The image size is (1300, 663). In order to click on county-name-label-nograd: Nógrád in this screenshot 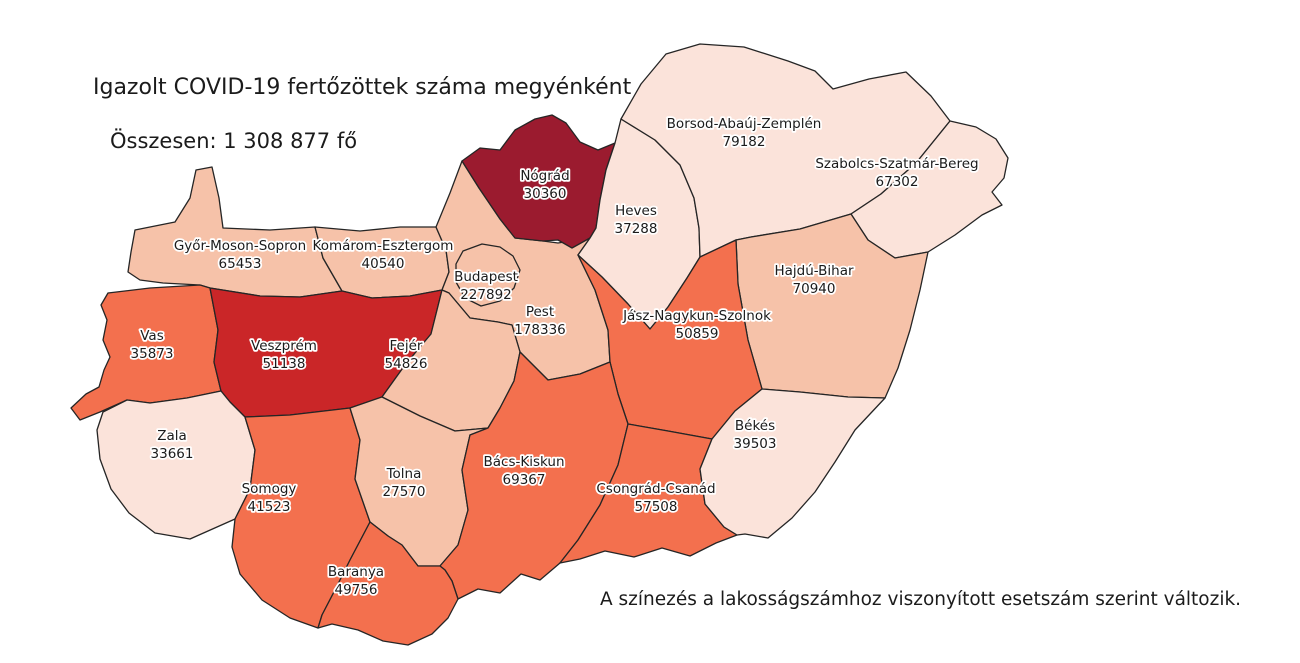, I will do `click(544, 176)`.